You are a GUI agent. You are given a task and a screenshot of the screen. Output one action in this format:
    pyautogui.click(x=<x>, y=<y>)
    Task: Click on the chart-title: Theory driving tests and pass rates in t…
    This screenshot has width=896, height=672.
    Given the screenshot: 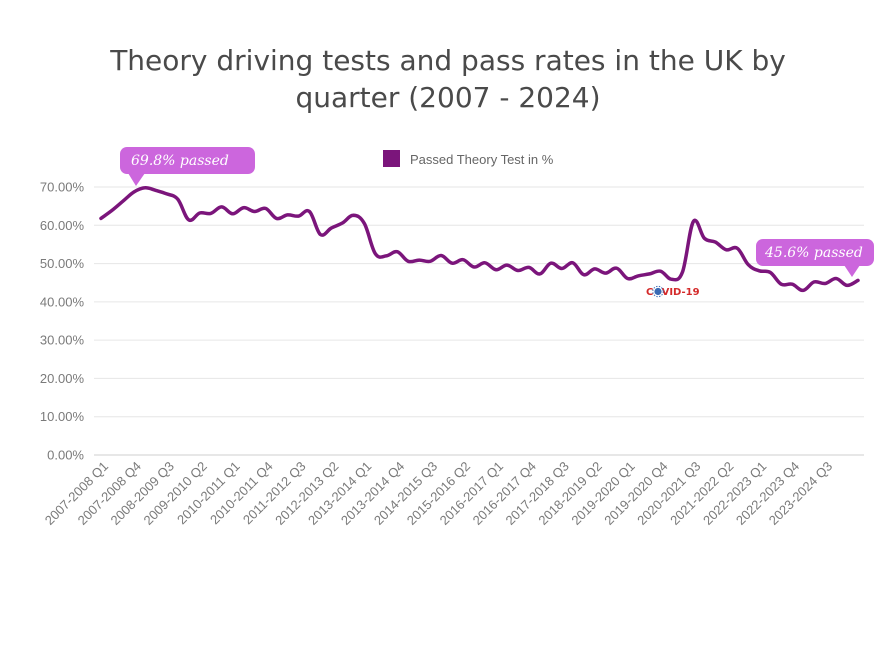 What is the action you would take?
    pyautogui.click(x=448, y=79)
    